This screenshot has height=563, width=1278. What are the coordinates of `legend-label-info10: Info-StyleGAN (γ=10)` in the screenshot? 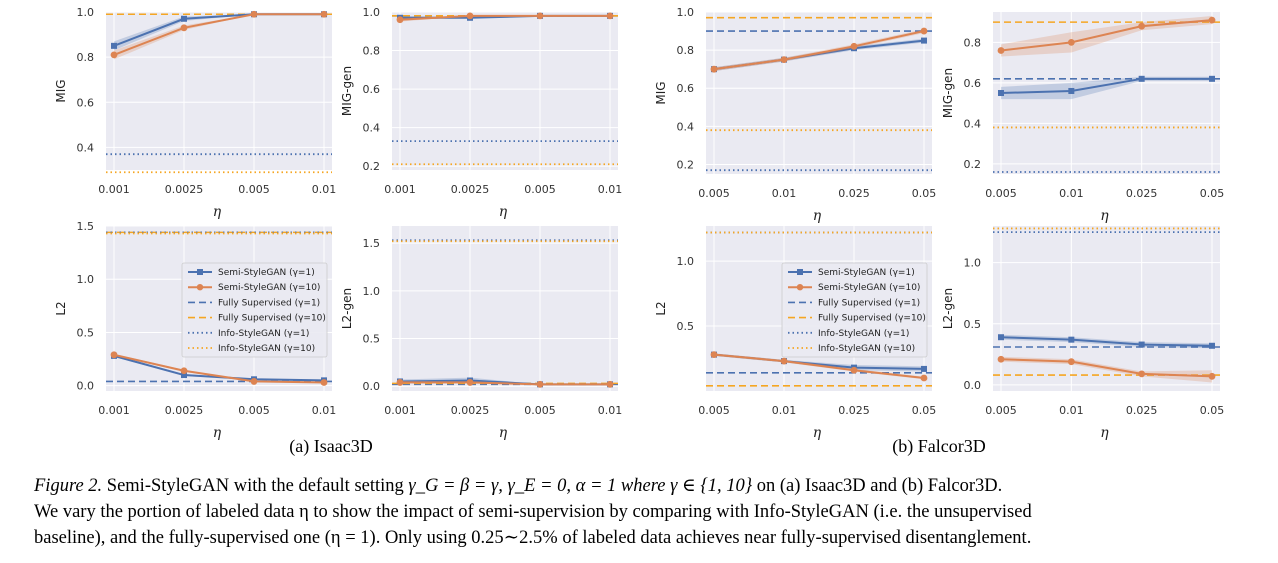 It's located at (866, 349).